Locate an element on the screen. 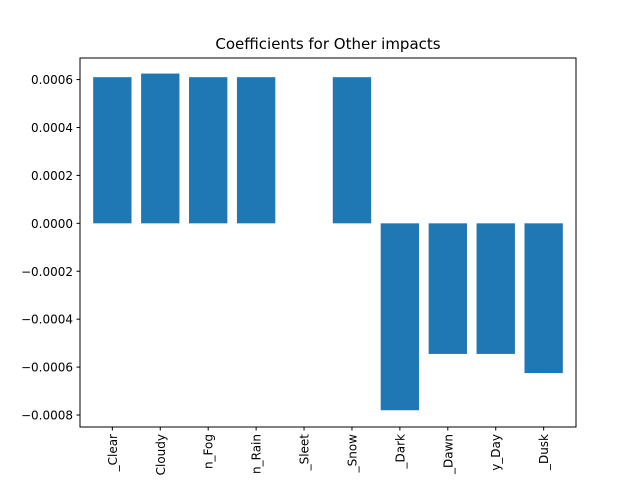 The height and width of the screenshot is (480, 640). x-tick-label: n_Rain is located at coordinates (257, 454).